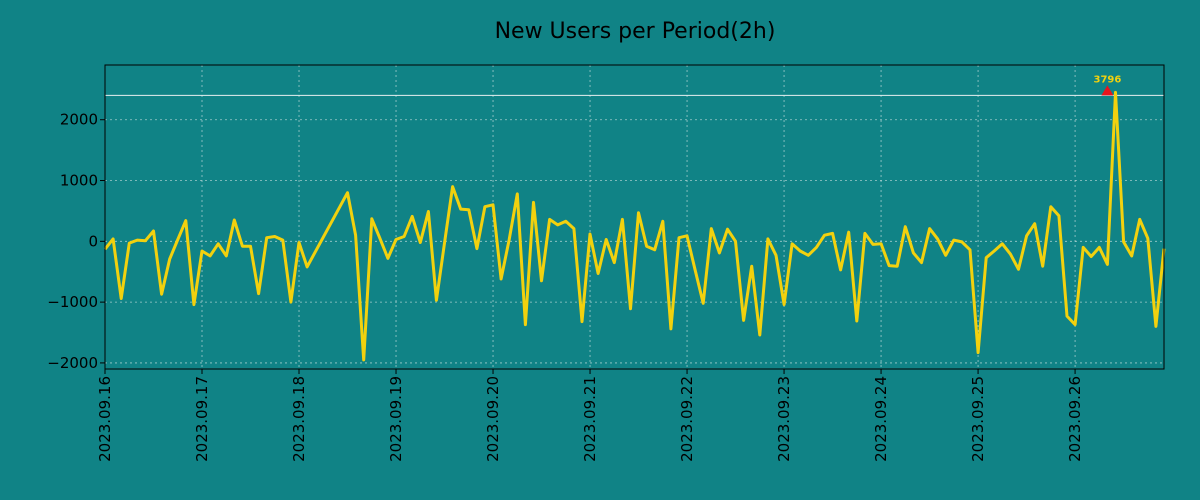 This screenshot has width=1200, height=500. What do you see at coordinates (93, 241) in the screenshot?
I see `y-tick-label: 0` at bounding box center [93, 241].